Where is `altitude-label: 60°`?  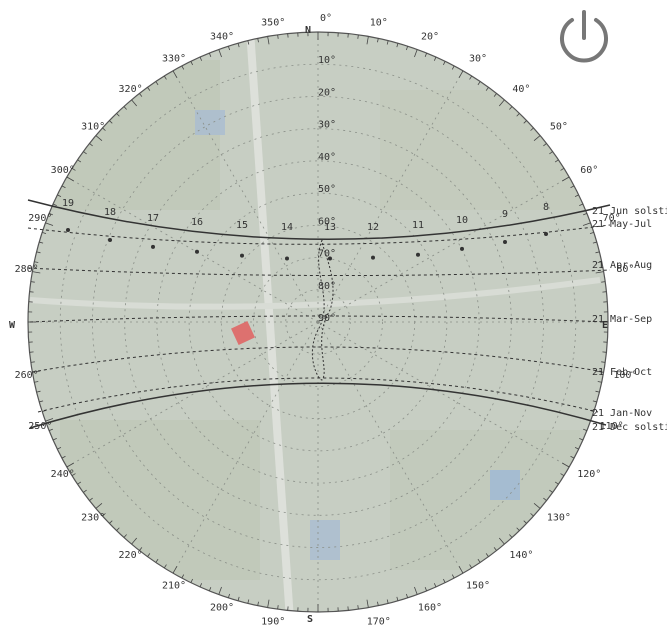 altitude-label: 60° is located at coordinates (327, 221).